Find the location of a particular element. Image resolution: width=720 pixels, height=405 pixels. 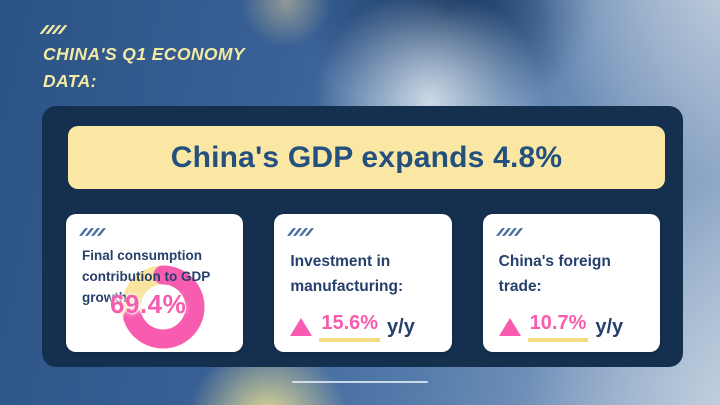

donut-arc is located at coordinates (163, 307).